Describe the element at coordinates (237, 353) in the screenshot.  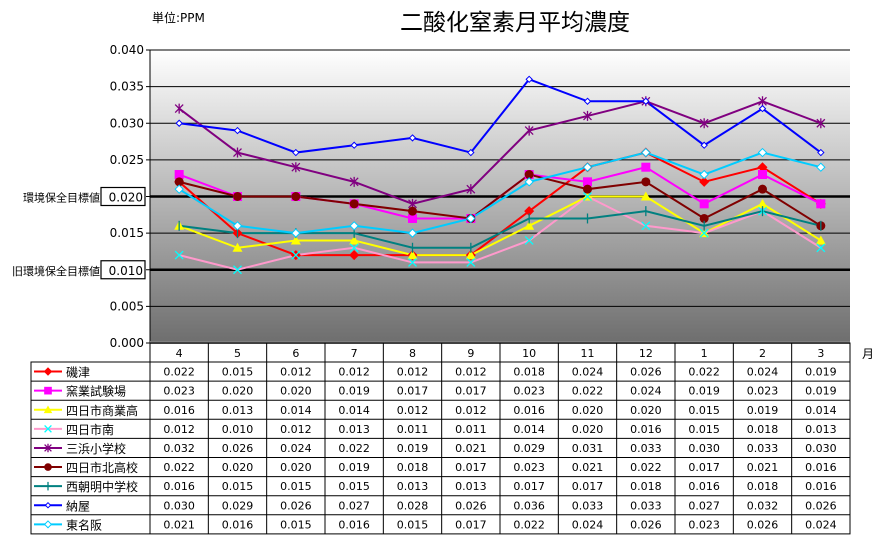
I see `x-tick-label: 5` at that location.